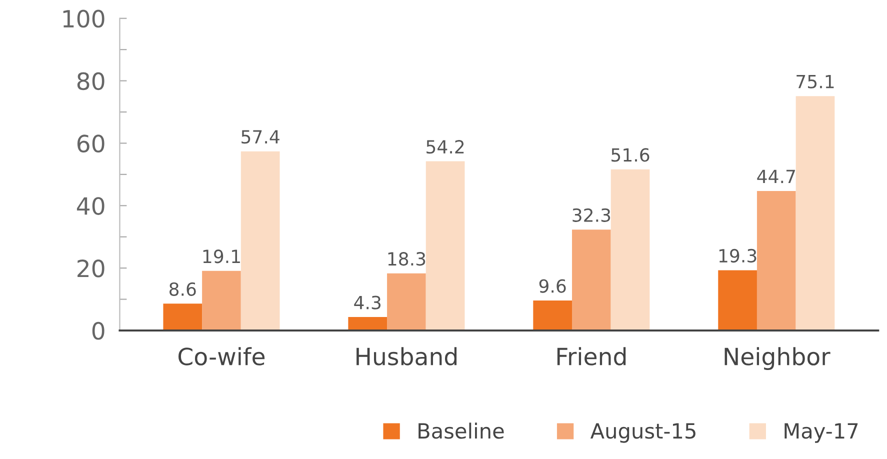 This screenshot has width=887, height=459. What do you see at coordinates (445, 147) in the screenshot?
I see `data-label: 54.2` at bounding box center [445, 147].